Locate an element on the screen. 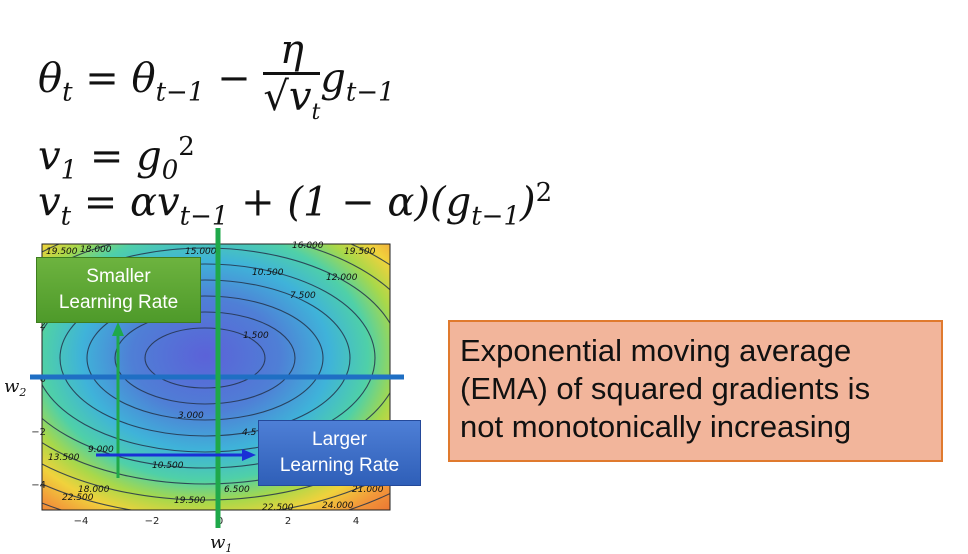 This screenshot has width=968, height=554. smaller-learning-rate-box: Smaller Learning Rate is located at coordinates (118, 290).